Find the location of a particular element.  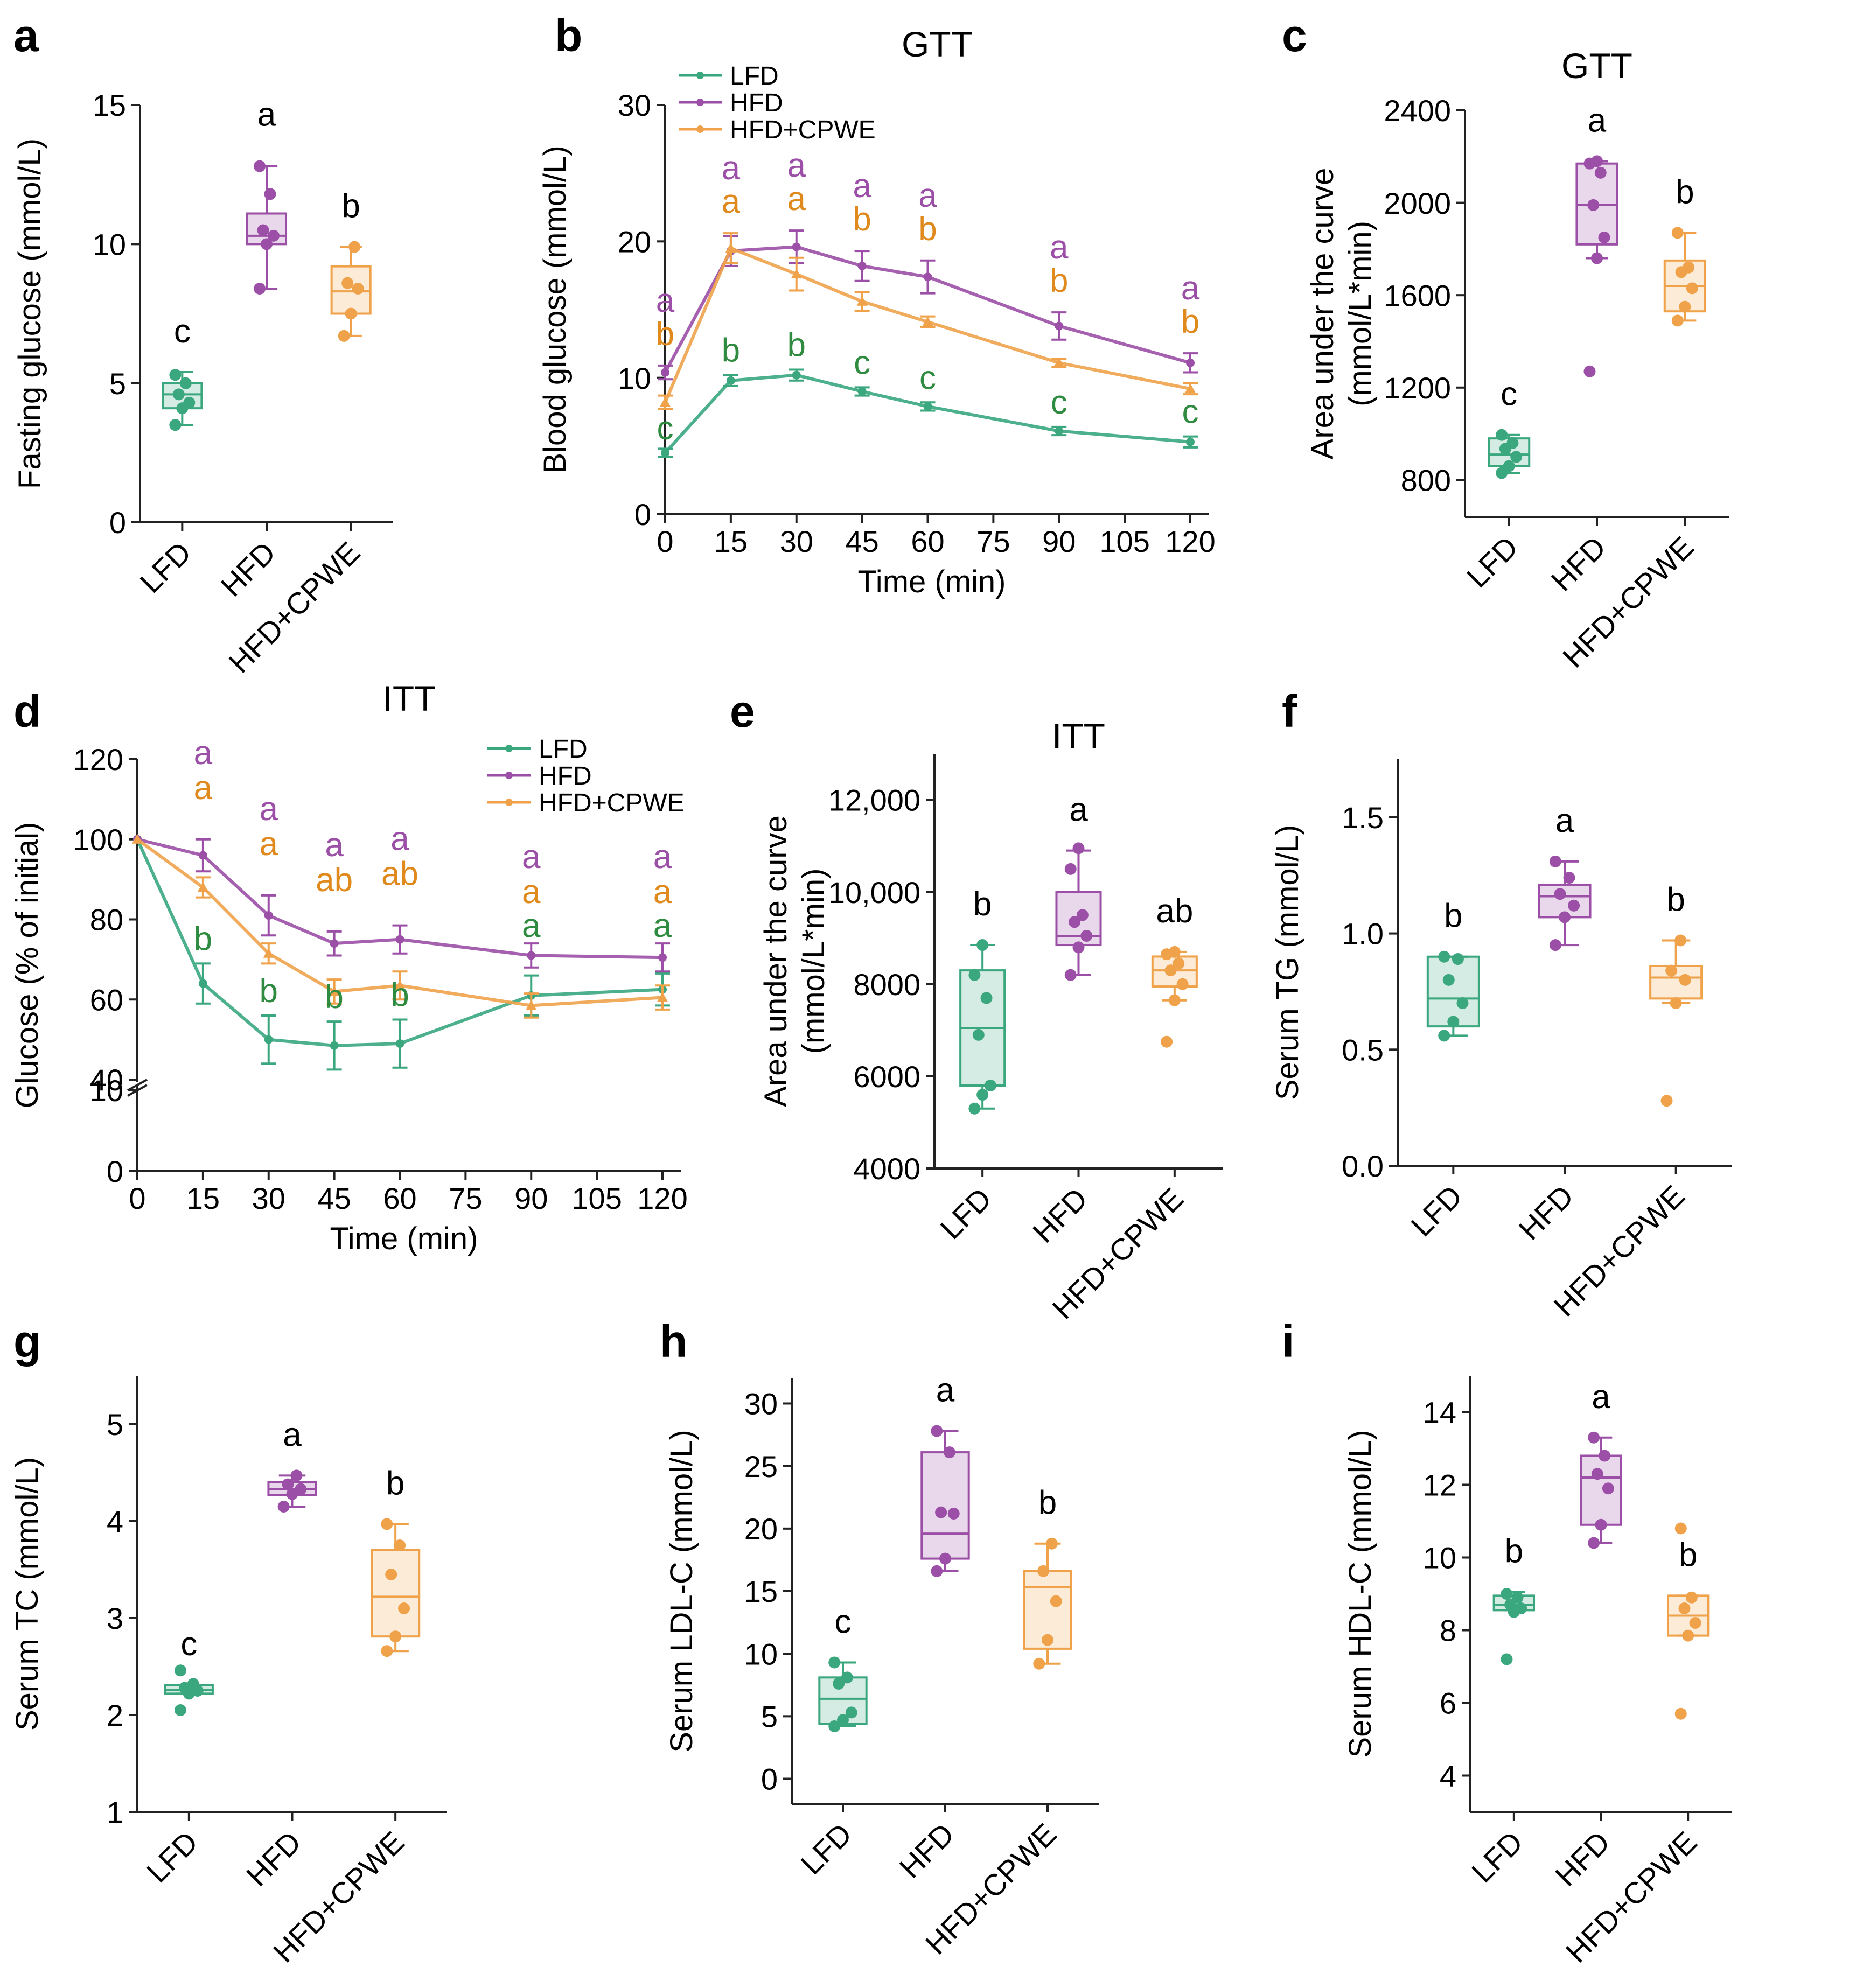

y-tick-label: 6000 is located at coordinates (886, 1077).